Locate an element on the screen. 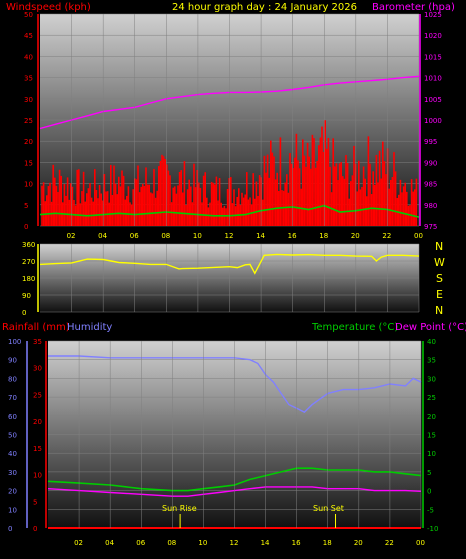 This screenshot has height=559, width=466. temperature-x-tick-label: 16 is located at coordinates (296, 543).